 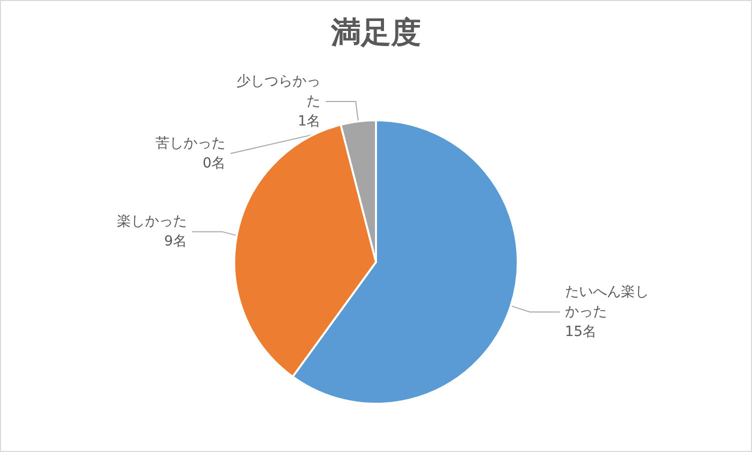 I want to click on chart-title: 満足度, so click(x=375, y=33).